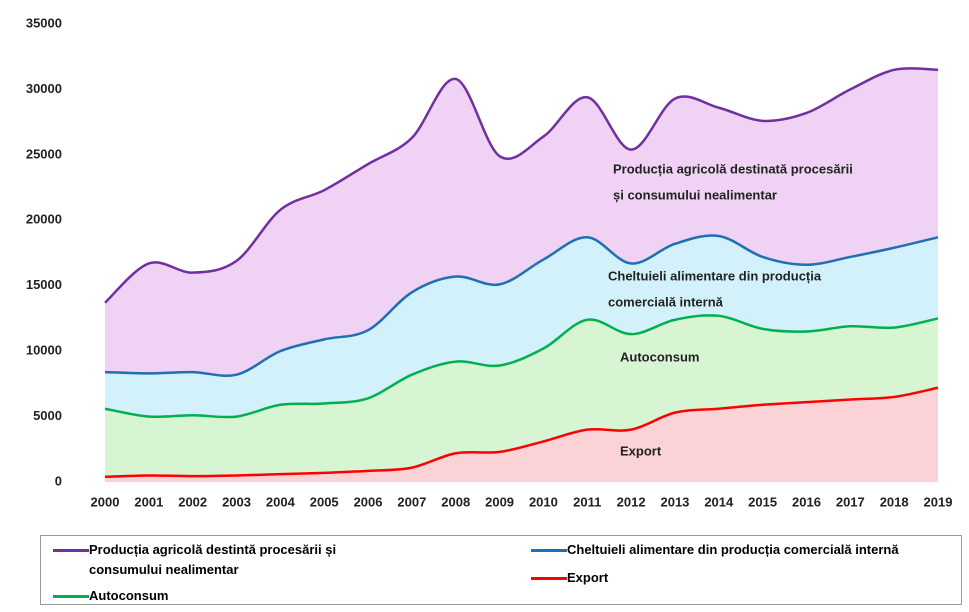 This screenshot has width=969, height=612. What do you see at coordinates (715, 275) in the screenshot?
I see `annotation: Cheltuieli alimentare din producția` at bounding box center [715, 275].